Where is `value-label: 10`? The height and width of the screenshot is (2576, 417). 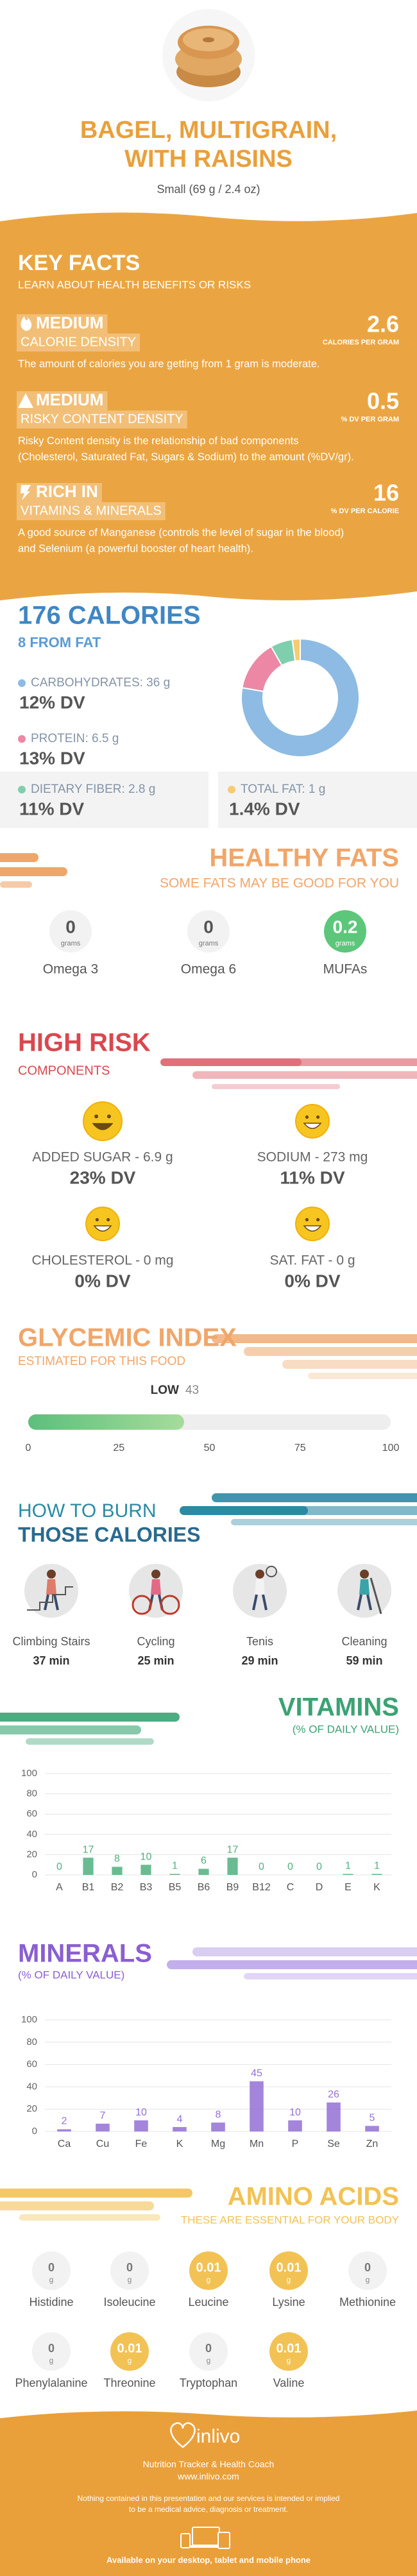
value-label: 10 is located at coordinates (295, 2112).